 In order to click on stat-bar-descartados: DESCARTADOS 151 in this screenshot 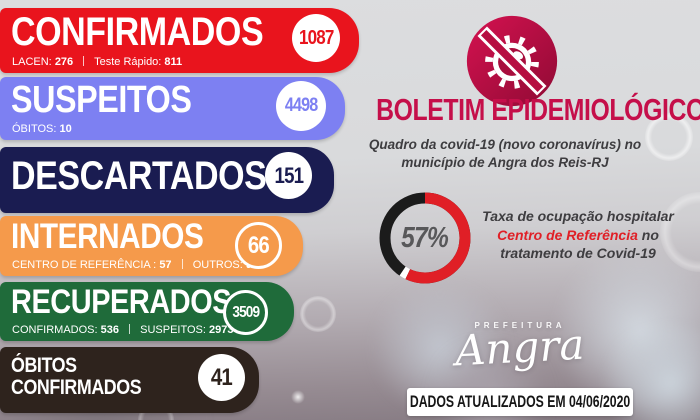, I will do `click(167, 180)`.